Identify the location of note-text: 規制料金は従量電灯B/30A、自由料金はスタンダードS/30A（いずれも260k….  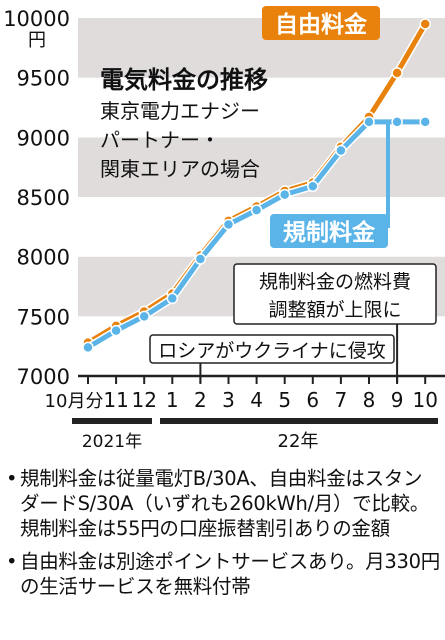
(225, 503).